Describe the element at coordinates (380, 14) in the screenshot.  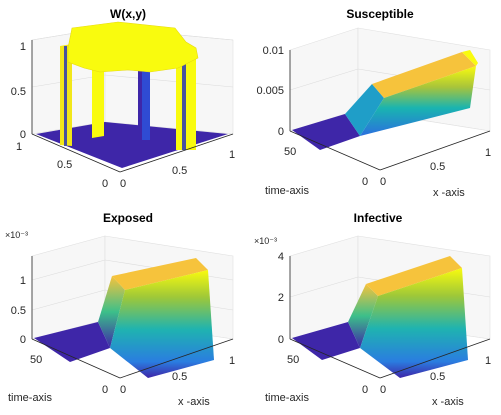
I see `susceptible-title: Susceptible` at that location.